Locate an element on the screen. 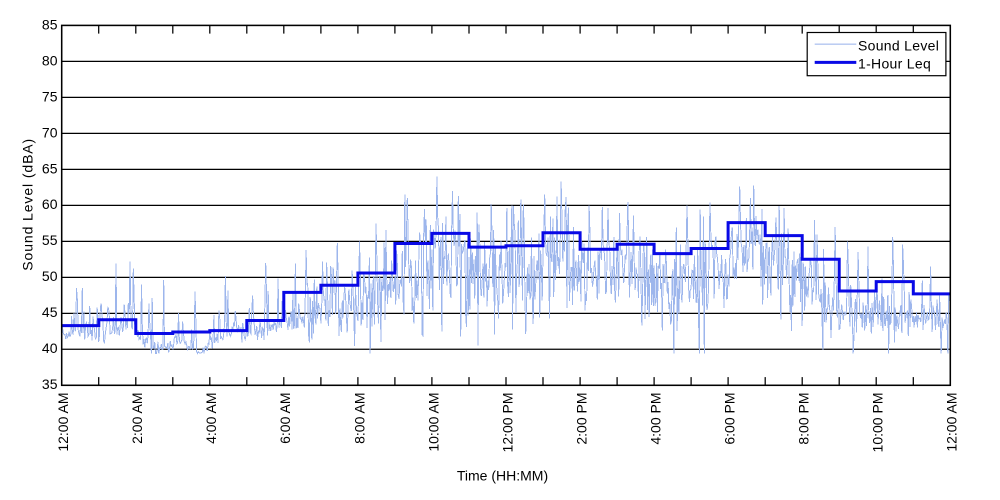  svg-text: 80 is located at coordinates (50, 60).